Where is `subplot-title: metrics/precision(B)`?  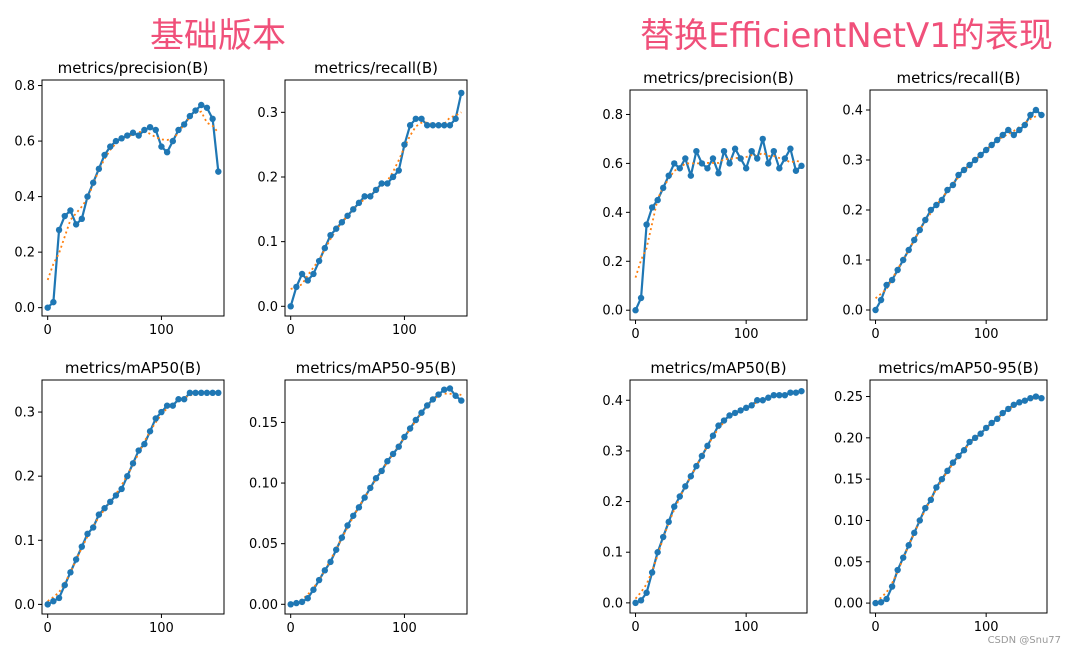
subplot-title: metrics/precision(B) is located at coordinates (718, 78).